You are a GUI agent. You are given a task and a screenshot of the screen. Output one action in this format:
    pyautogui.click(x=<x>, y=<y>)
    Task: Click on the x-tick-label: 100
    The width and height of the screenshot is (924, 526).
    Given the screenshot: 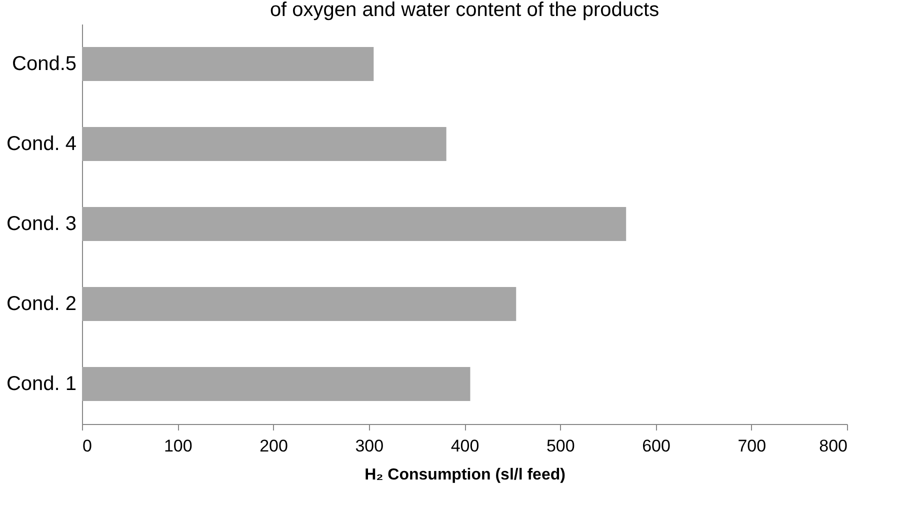 What is the action you would take?
    pyautogui.click(x=178, y=446)
    